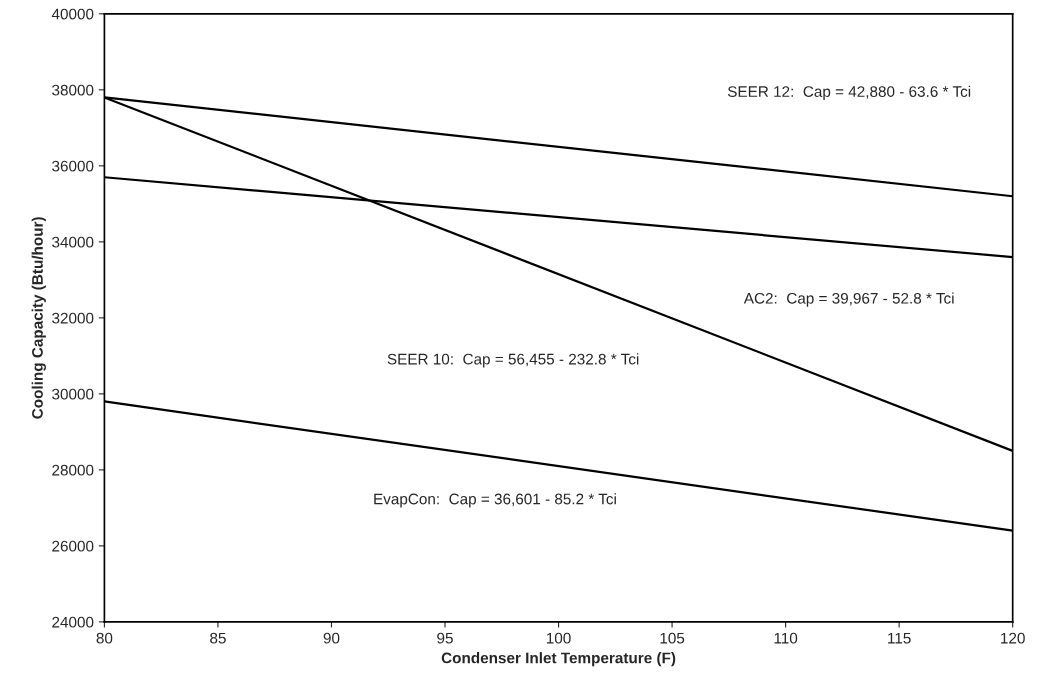  I want to click on y-tick-label: 30000, so click(73, 394).